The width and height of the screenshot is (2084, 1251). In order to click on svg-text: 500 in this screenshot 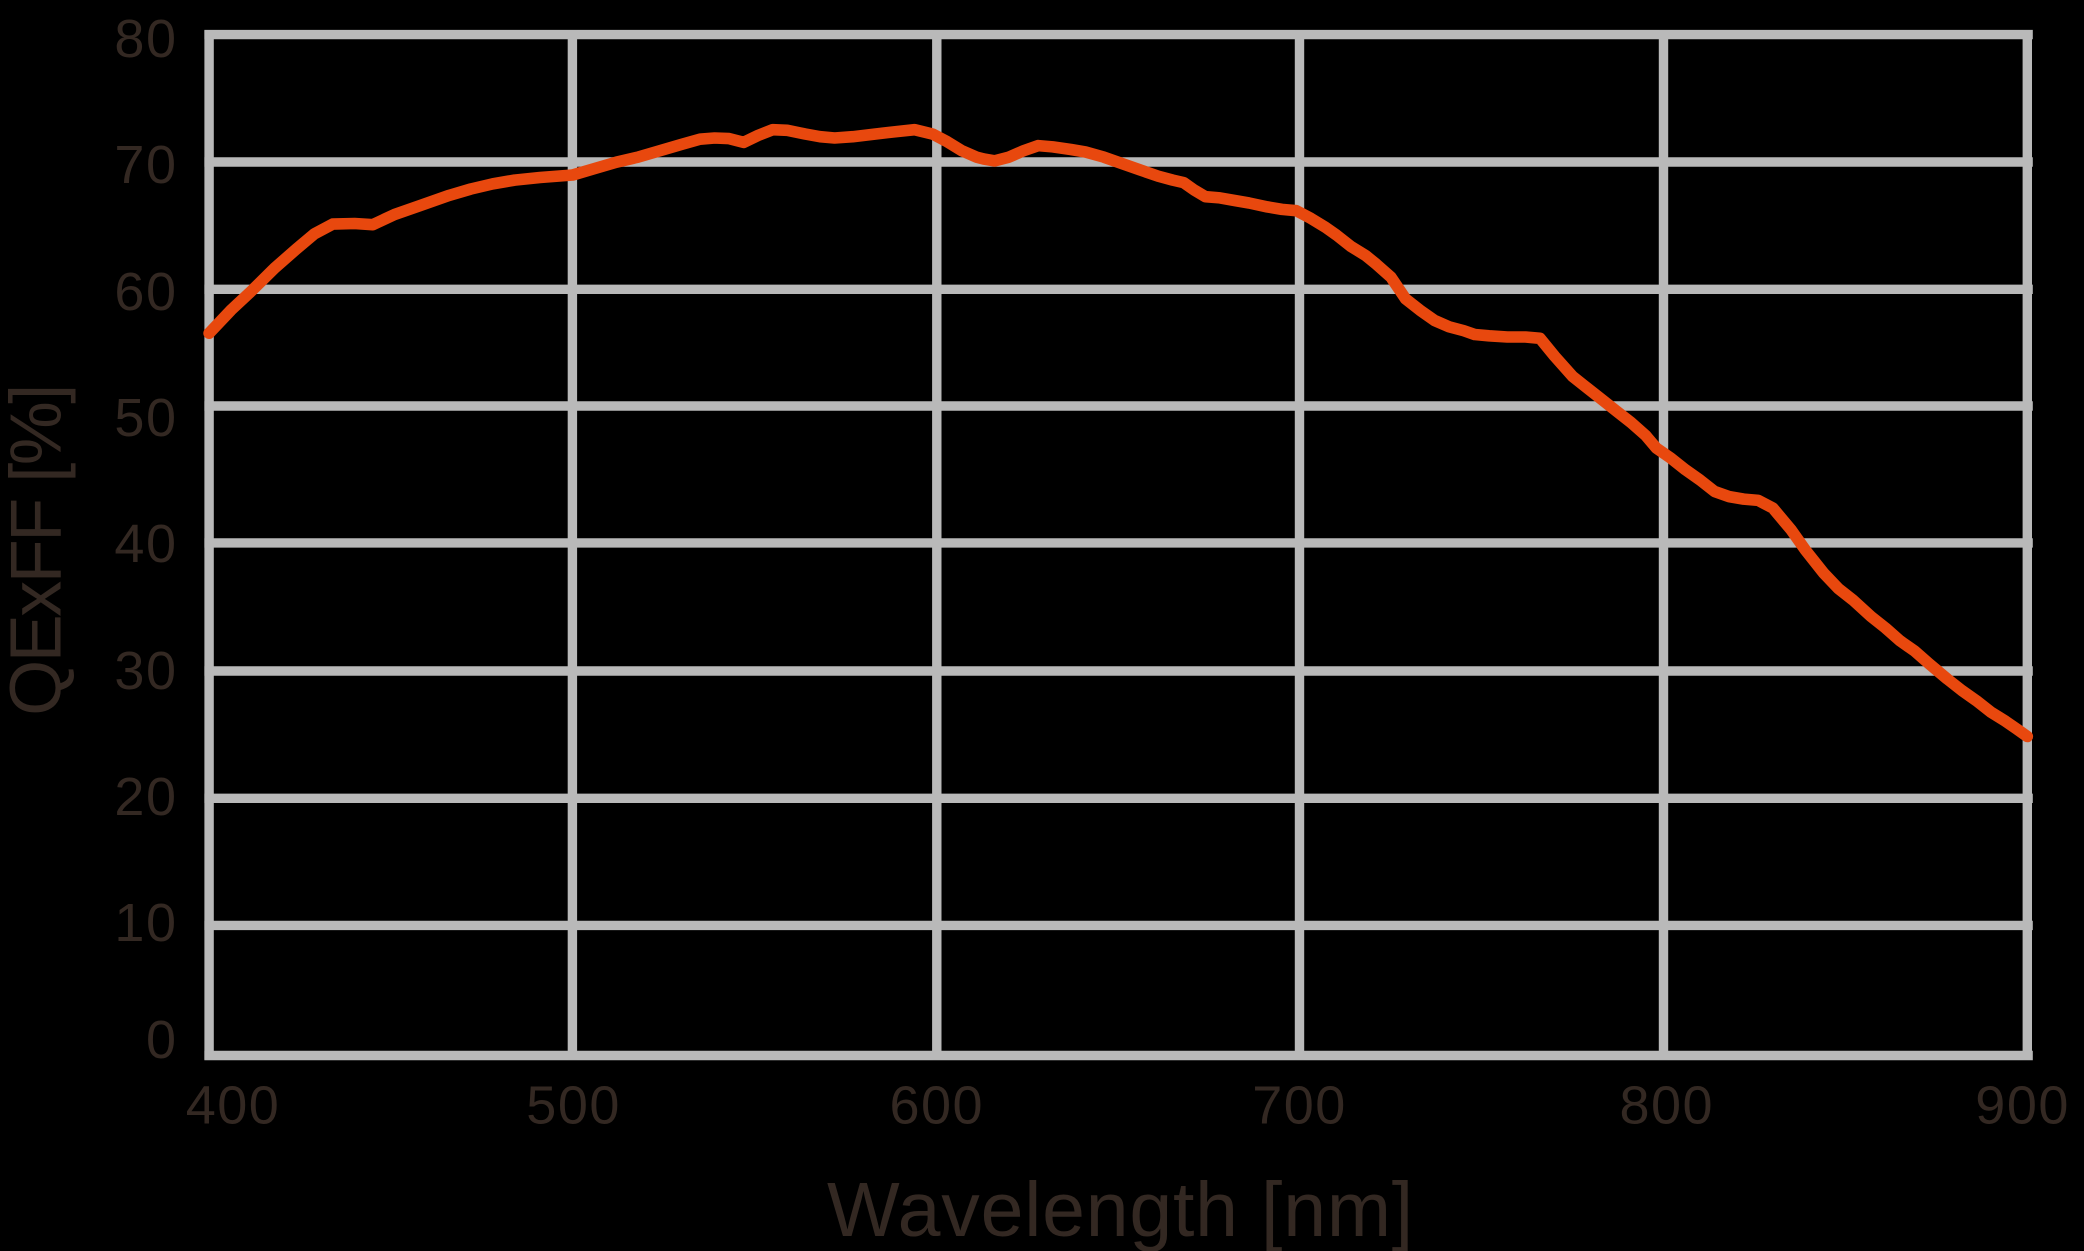, I will do `click(573, 1106)`.